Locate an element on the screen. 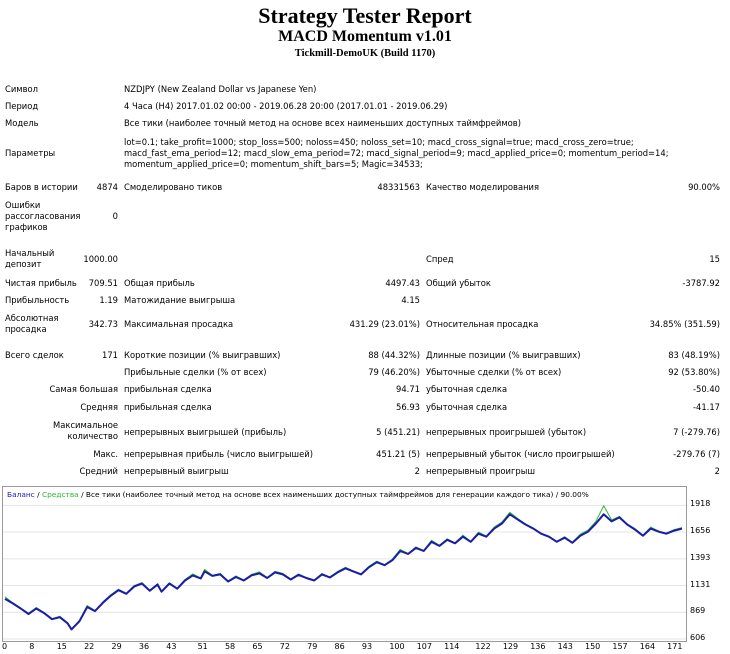 The height and width of the screenshot is (654, 730). profit-trades-label: Прибыльные сделки (% от всех) is located at coordinates (195, 372).